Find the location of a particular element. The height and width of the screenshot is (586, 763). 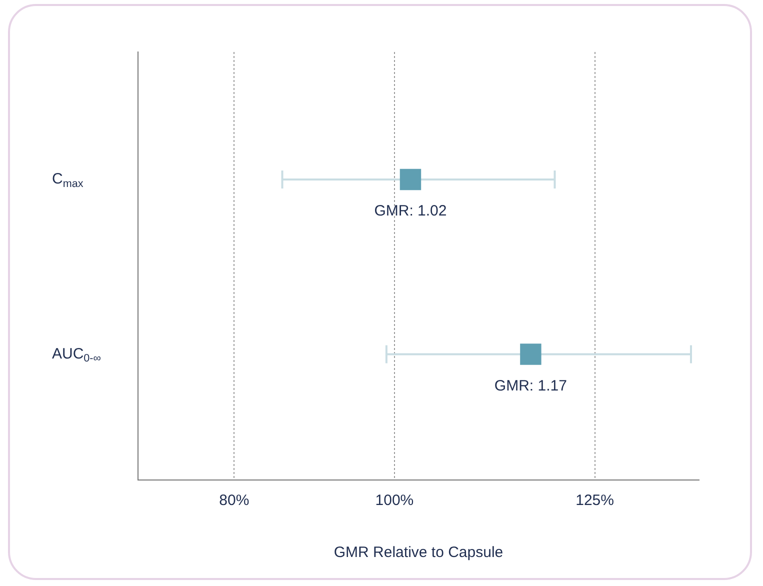

data-label: GMR: 1.02 is located at coordinates (410, 211).